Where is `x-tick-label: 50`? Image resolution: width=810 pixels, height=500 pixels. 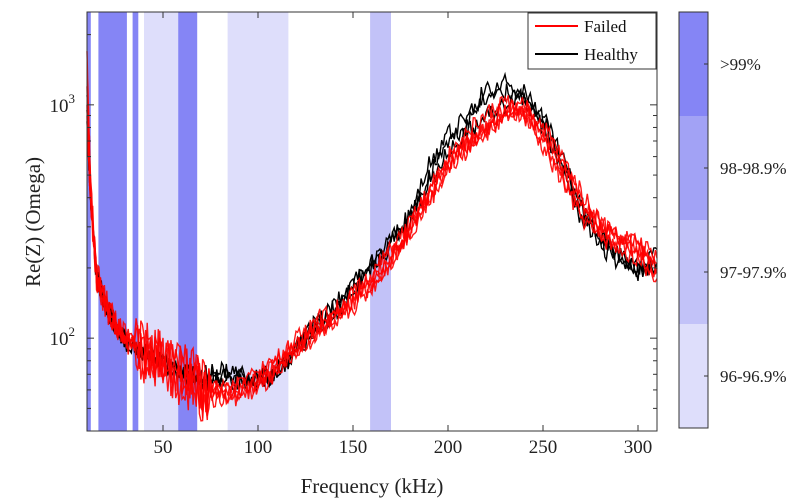
x-tick-label: 50 is located at coordinates (163, 447).